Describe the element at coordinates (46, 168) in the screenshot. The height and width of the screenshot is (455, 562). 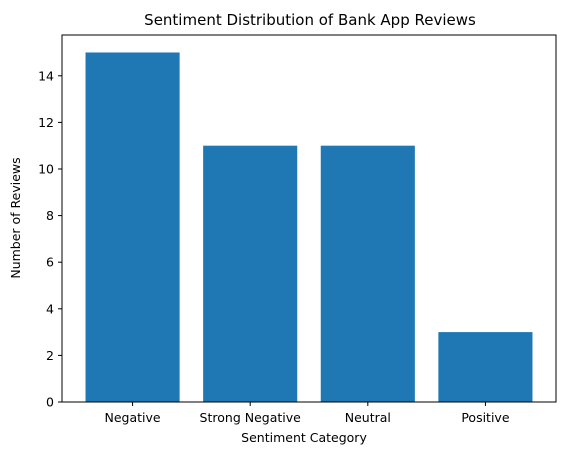
I see `y-tick-label: 10` at that location.